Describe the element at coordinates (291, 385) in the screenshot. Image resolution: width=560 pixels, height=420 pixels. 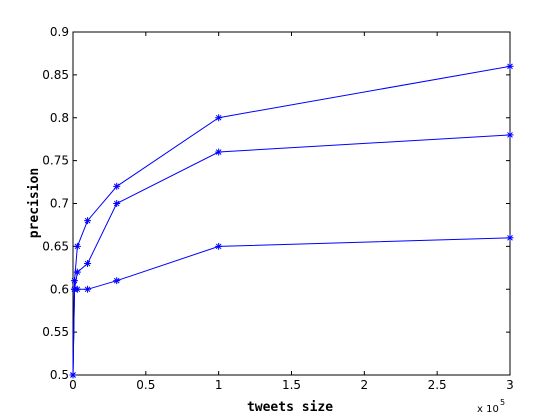
I see `x-tick-label: 1.5` at that location.